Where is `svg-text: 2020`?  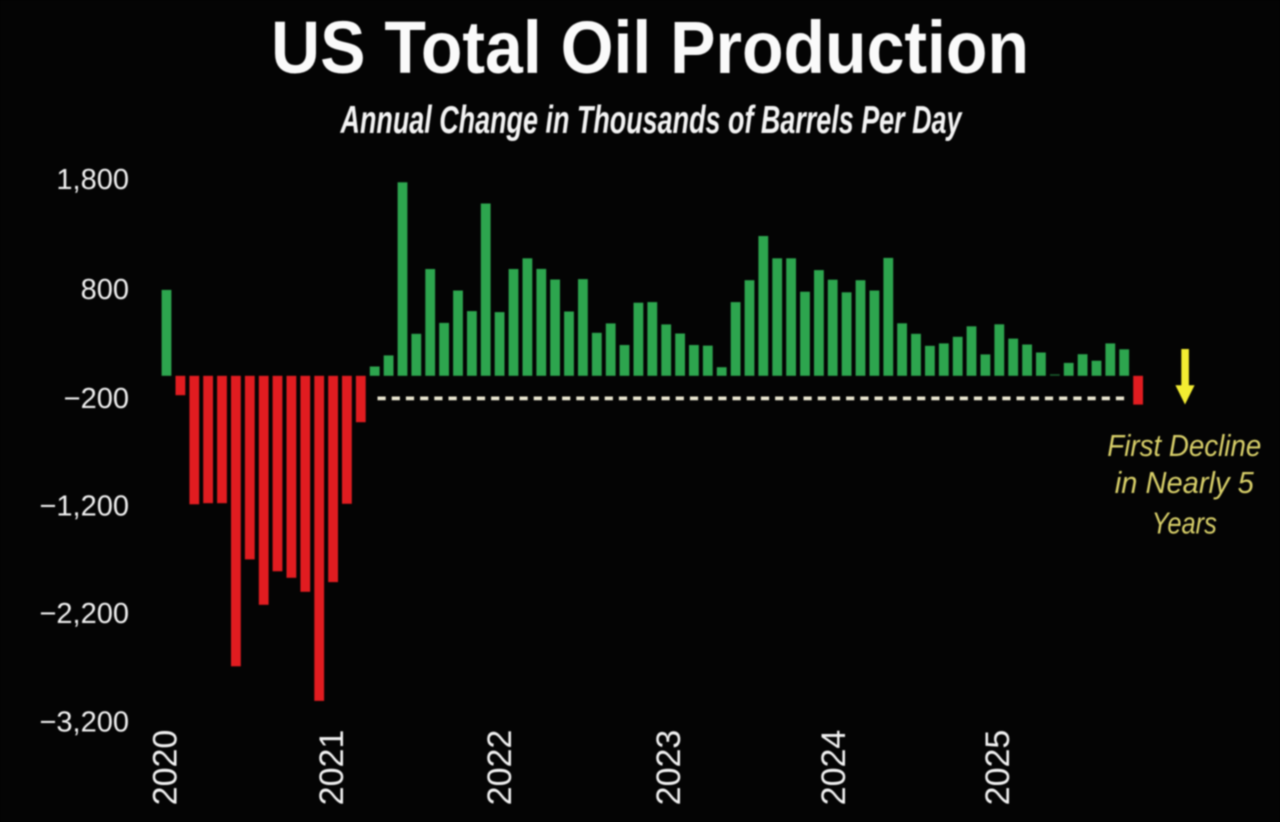
svg-text: 2020 is located at coordinates (166, 768).